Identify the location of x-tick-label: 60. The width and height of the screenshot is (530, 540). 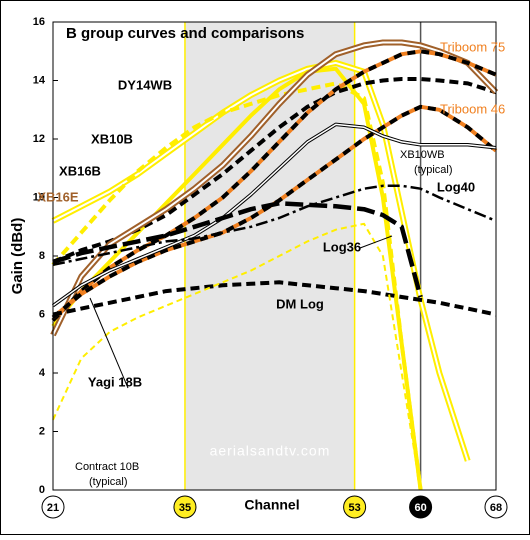
(420, 508).